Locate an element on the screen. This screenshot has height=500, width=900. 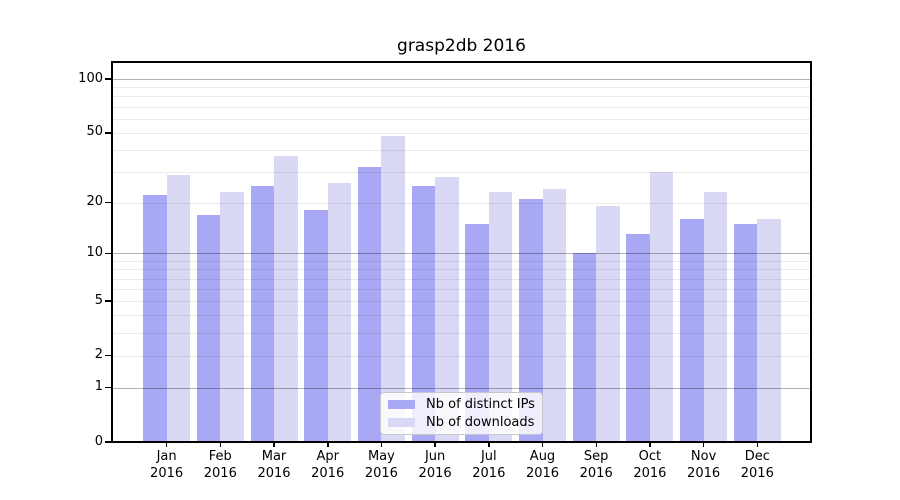
legend-label-downloads: Nb of downloads is located at coordinates (480, 422).